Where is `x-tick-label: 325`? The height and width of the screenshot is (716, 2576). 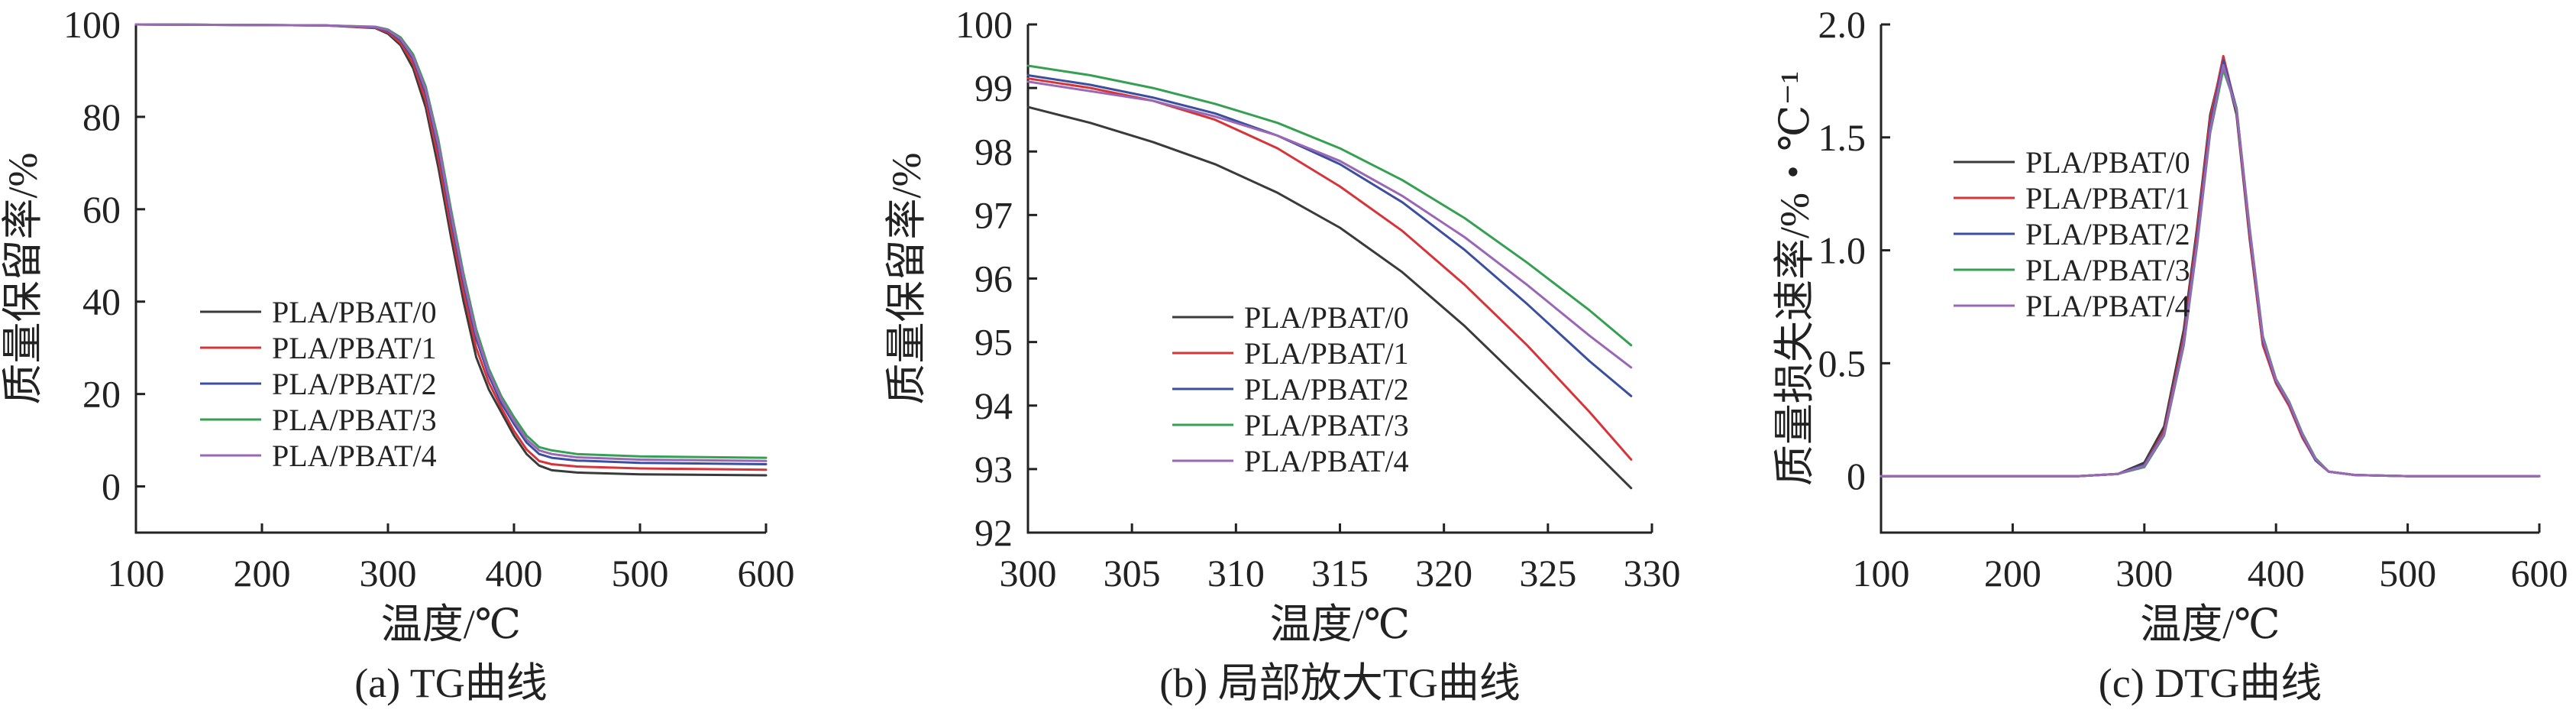
x-tick-label: 325 is located at coordinates (1547, 573).